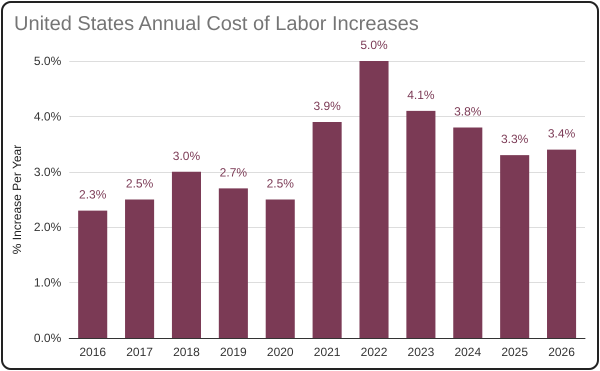 The width and height of the screenshot is (600, 371). What do you see at coordinates (374, 352) in the screenshot?
I see `x-tick-label: 2022` at bounding box center [374, 352].